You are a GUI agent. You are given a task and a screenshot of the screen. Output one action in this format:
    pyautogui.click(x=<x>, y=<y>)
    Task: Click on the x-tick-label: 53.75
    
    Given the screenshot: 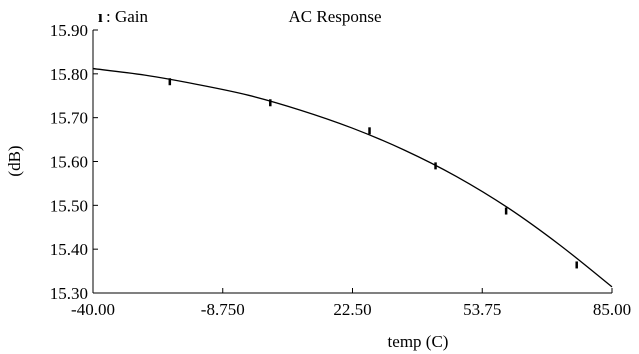 What is the action you would take?
    pyautogui.click(x=482, y=309)
    